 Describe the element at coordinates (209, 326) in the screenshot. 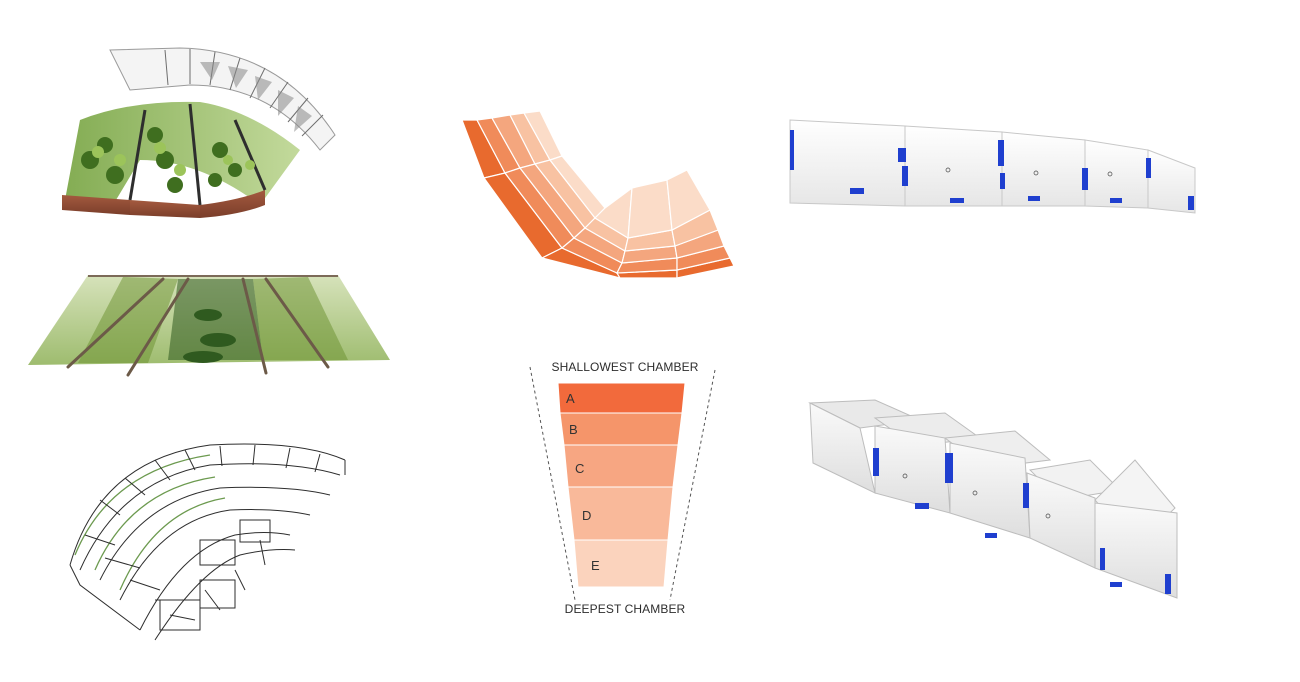

I see `planted-rows-watercolor-drawing` at that location.